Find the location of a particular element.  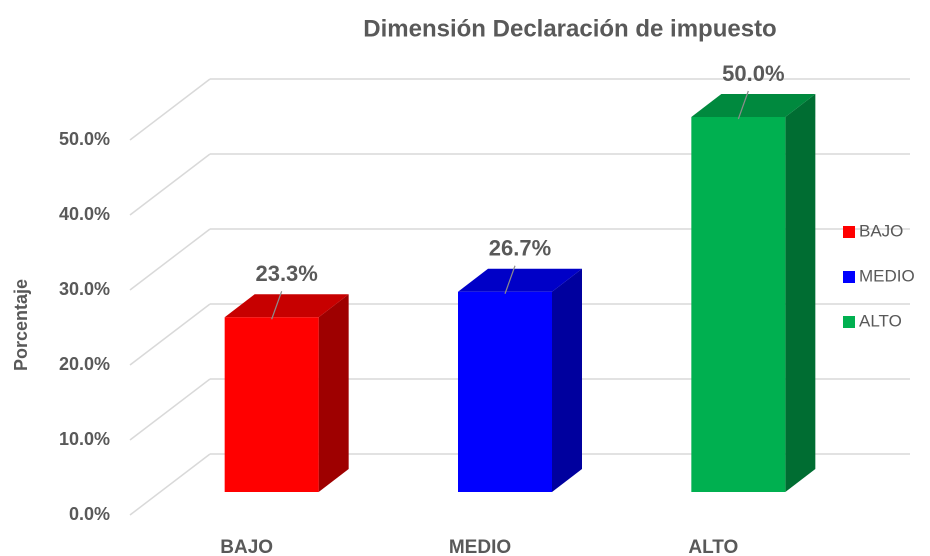

legend-label: MEDIO is located at coordinates (887, 275).